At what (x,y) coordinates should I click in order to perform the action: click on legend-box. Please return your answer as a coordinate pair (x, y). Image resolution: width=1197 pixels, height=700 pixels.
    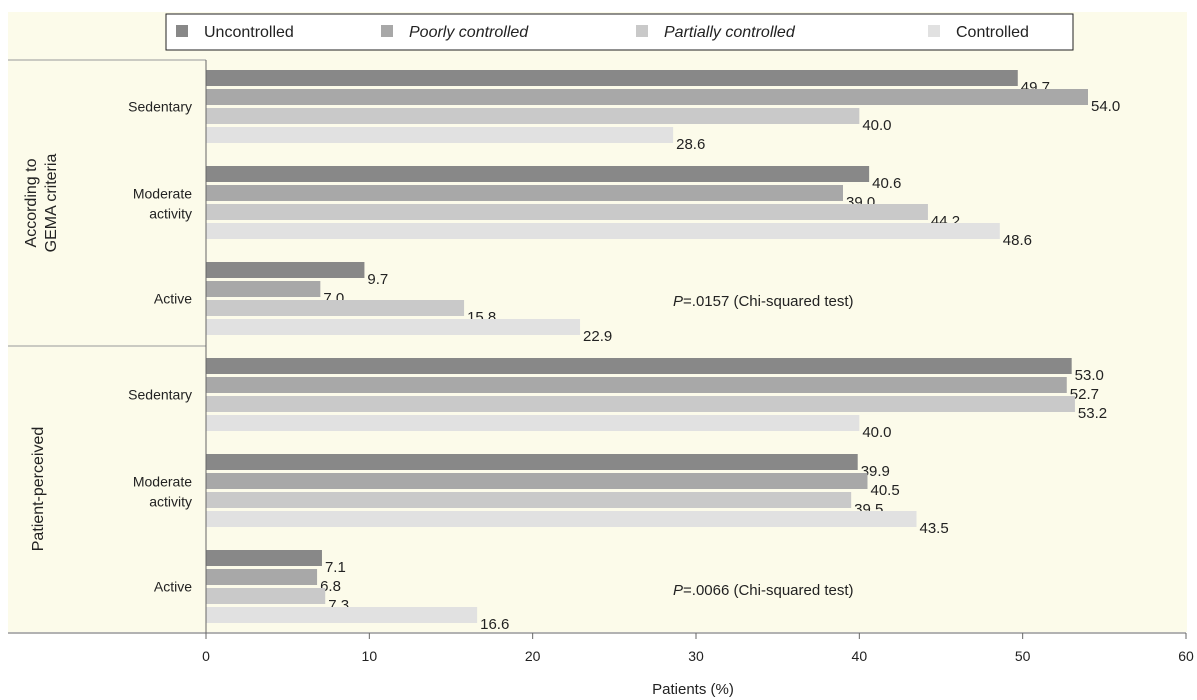
    Looking at the image, I should click on (619, 32).